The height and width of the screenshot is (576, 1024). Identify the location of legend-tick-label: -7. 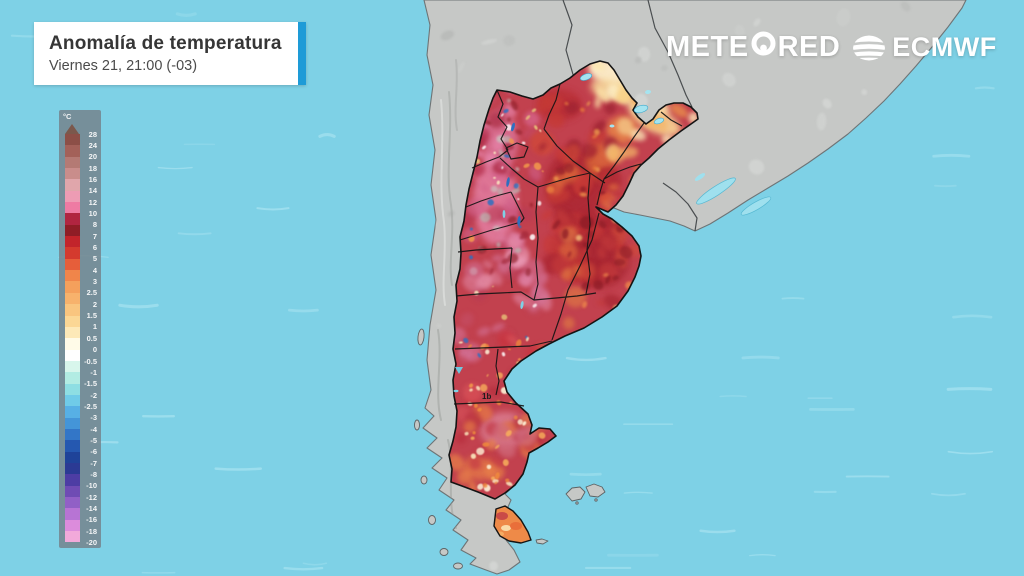
(93, 463).